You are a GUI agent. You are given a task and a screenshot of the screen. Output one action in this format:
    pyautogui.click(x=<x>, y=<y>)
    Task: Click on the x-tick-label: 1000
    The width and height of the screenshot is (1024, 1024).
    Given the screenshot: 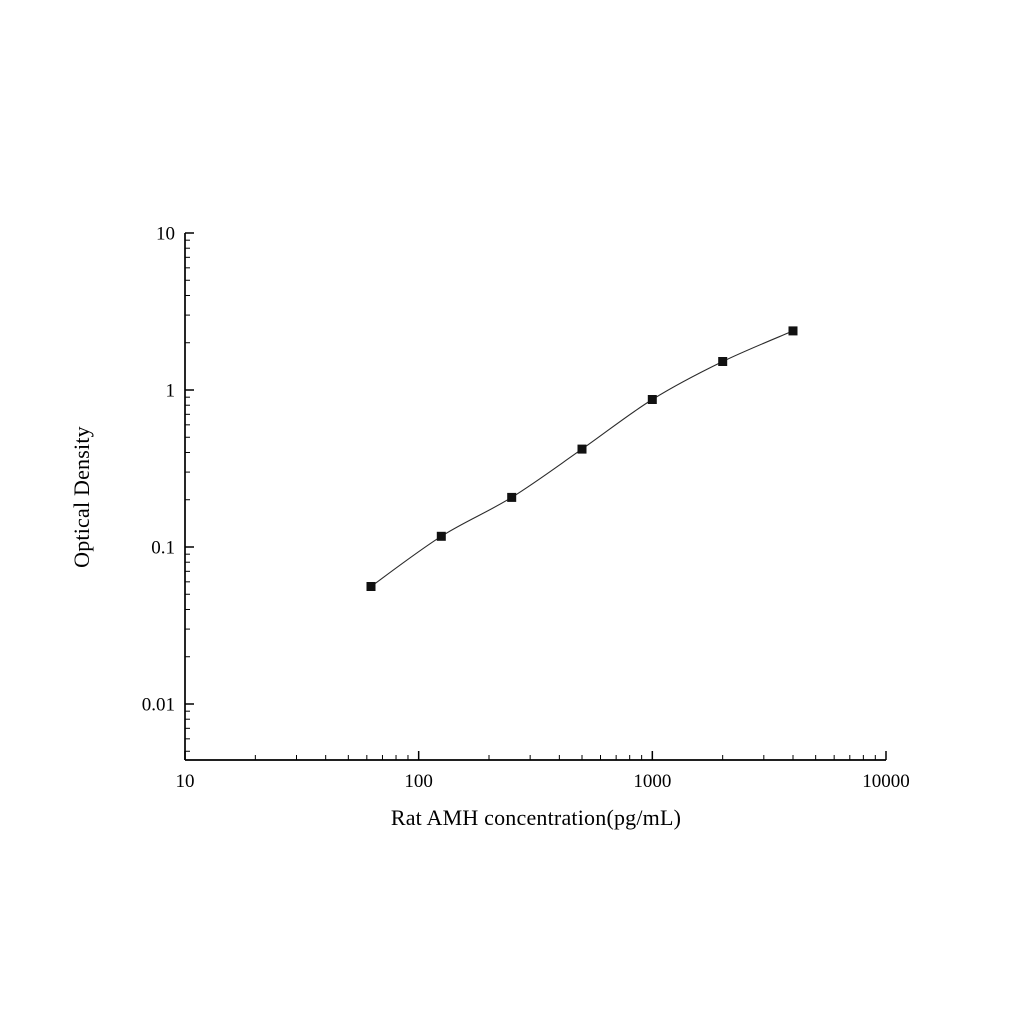 What is the action you would take?
    pyautogui.click(x=652, y=781)
    